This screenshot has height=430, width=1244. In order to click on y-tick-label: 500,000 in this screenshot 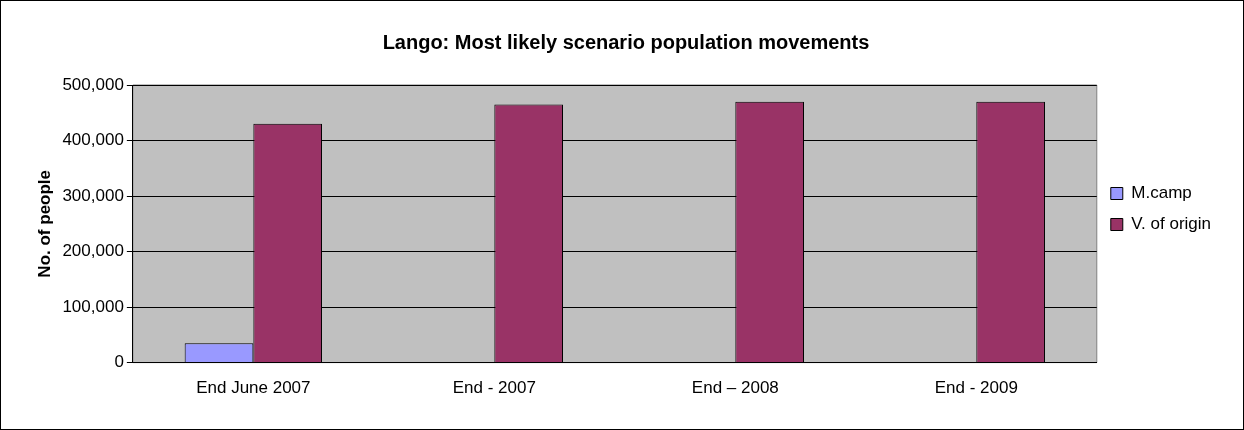, I will do `click(93, 84)`.